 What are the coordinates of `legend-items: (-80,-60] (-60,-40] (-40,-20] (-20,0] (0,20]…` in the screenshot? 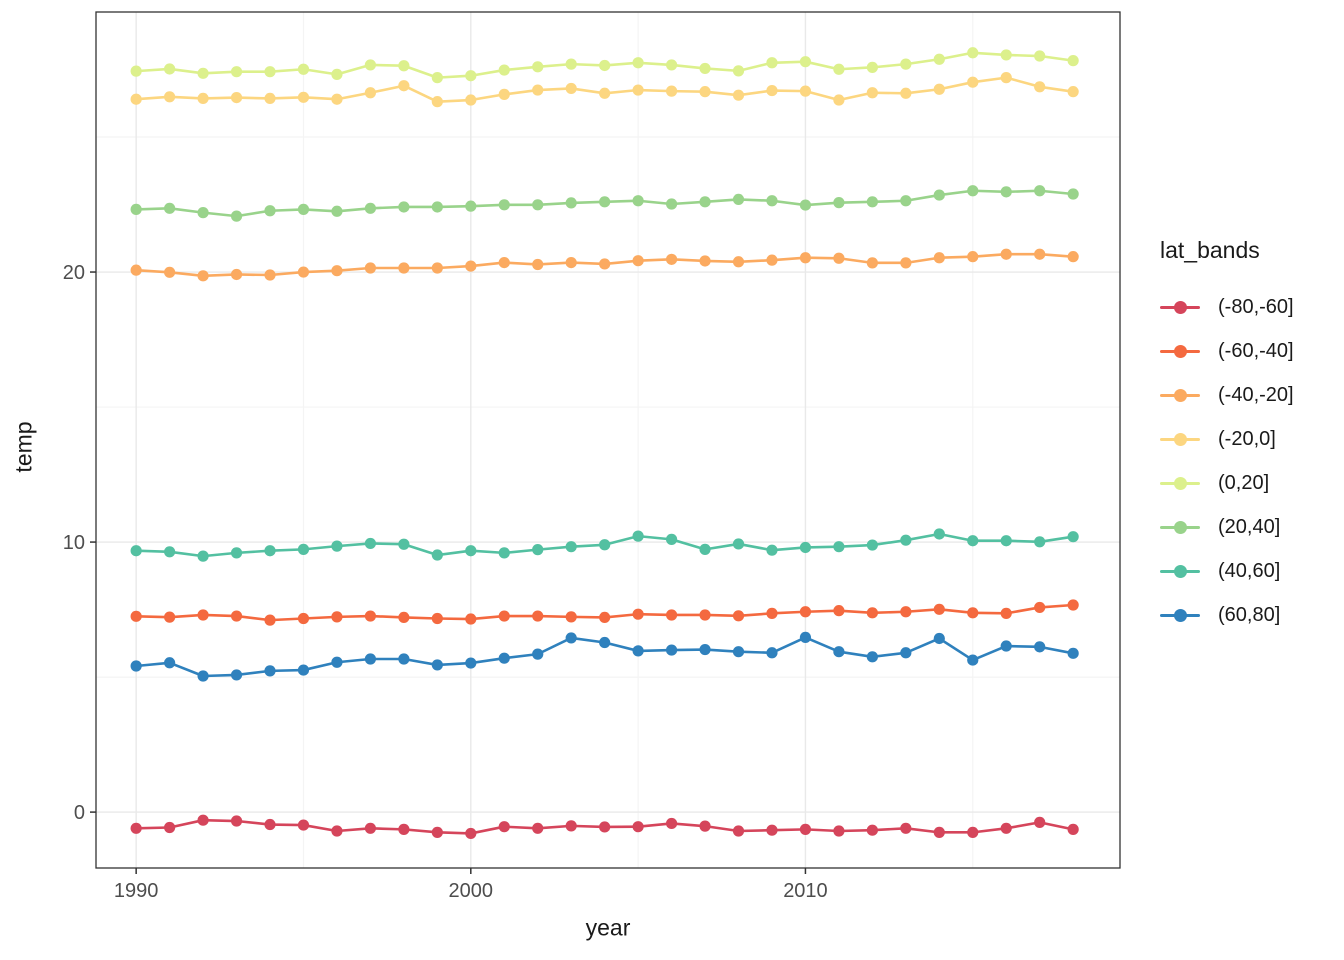 It's located at (1252, 461).